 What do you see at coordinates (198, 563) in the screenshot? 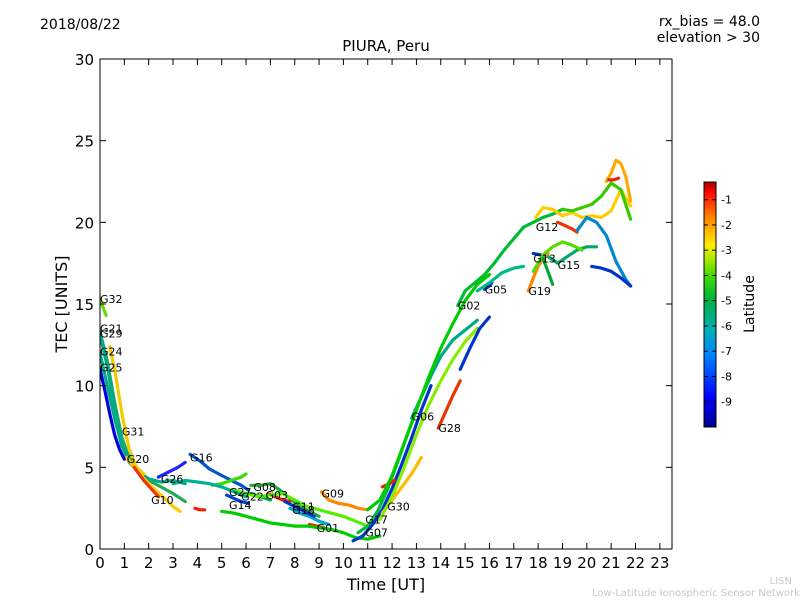
I see `x-tick-label: 4` at bounding box center [198, 563].